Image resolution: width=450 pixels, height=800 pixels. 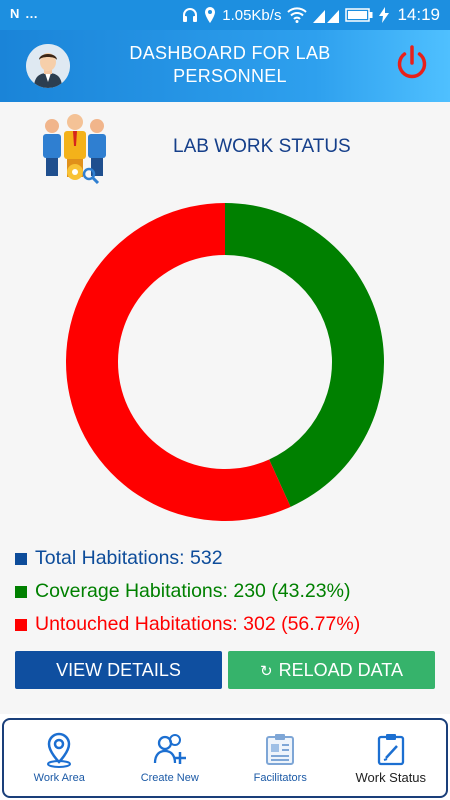 I want to click on nav-label-work-area: Work Area, so click(x=59, y=778).